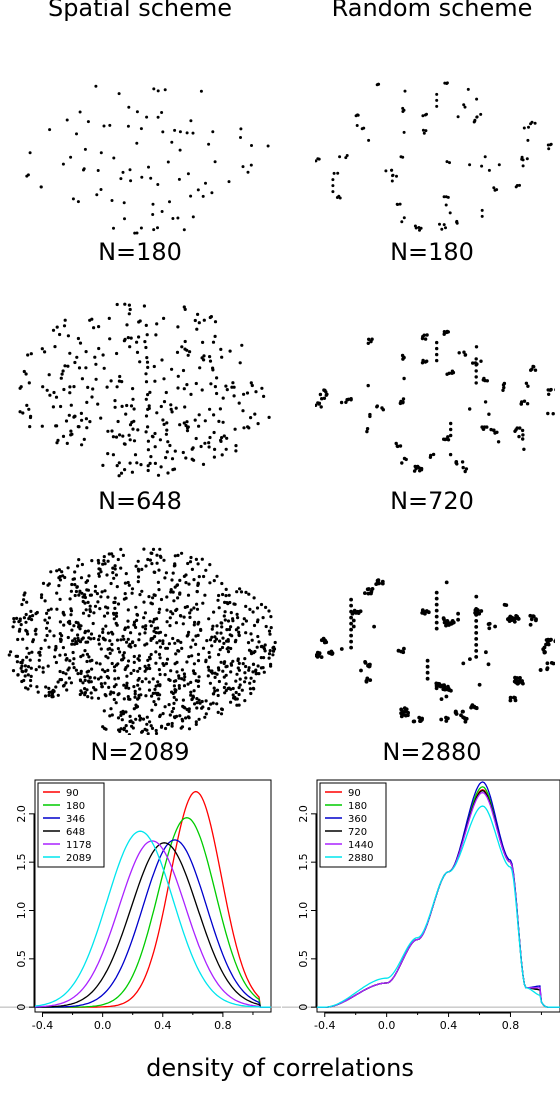 This screenshot has width=560, height=1095. I want to click on random-n-label-3: N=2880, so click(432, 752).